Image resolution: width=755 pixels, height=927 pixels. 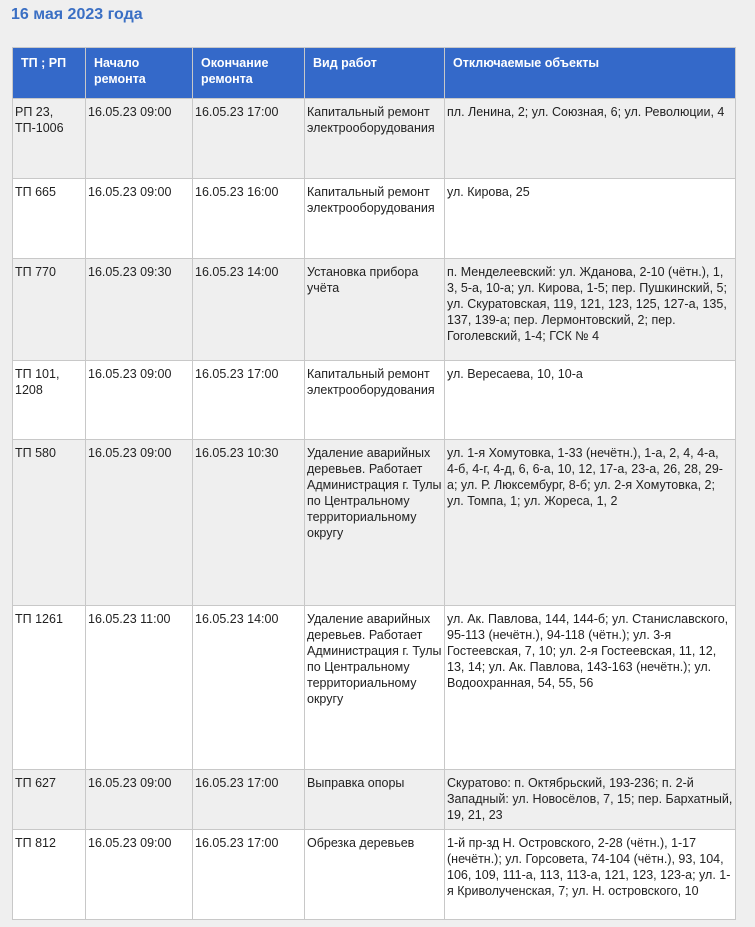 I want to click on cell-tp: РП 23, ТП-1006, so click(x=49, y=138).